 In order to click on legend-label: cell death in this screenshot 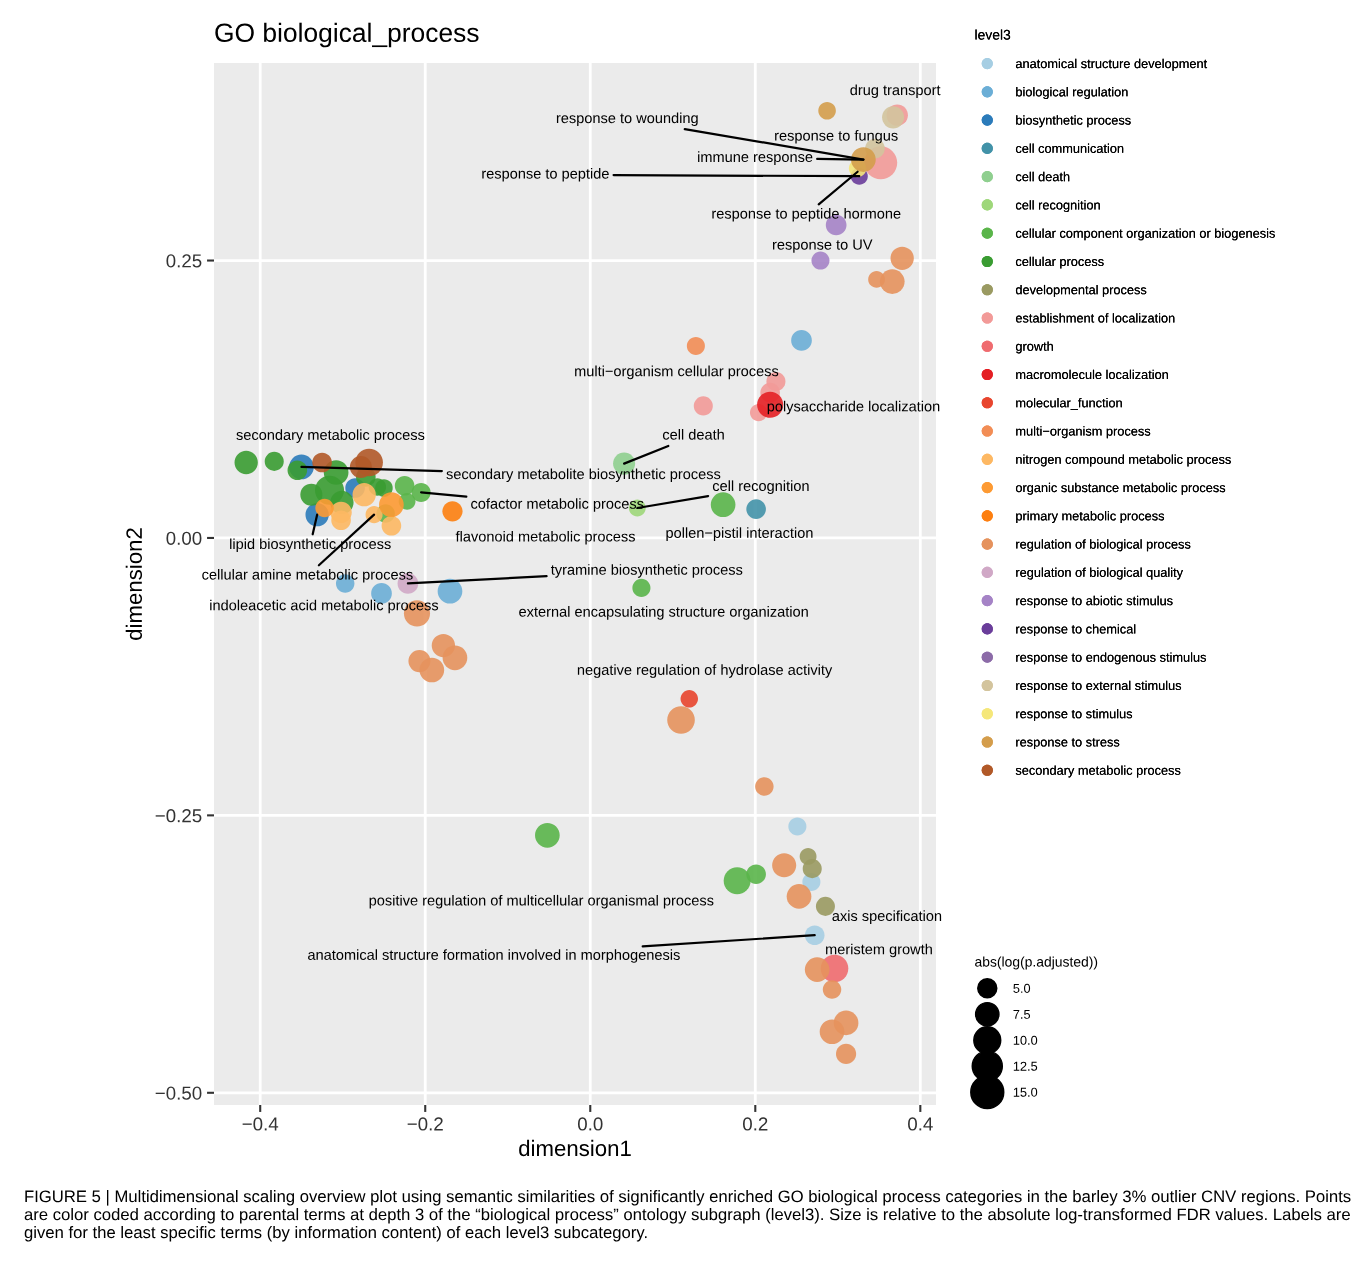, I will do `click(1042, 176)`.